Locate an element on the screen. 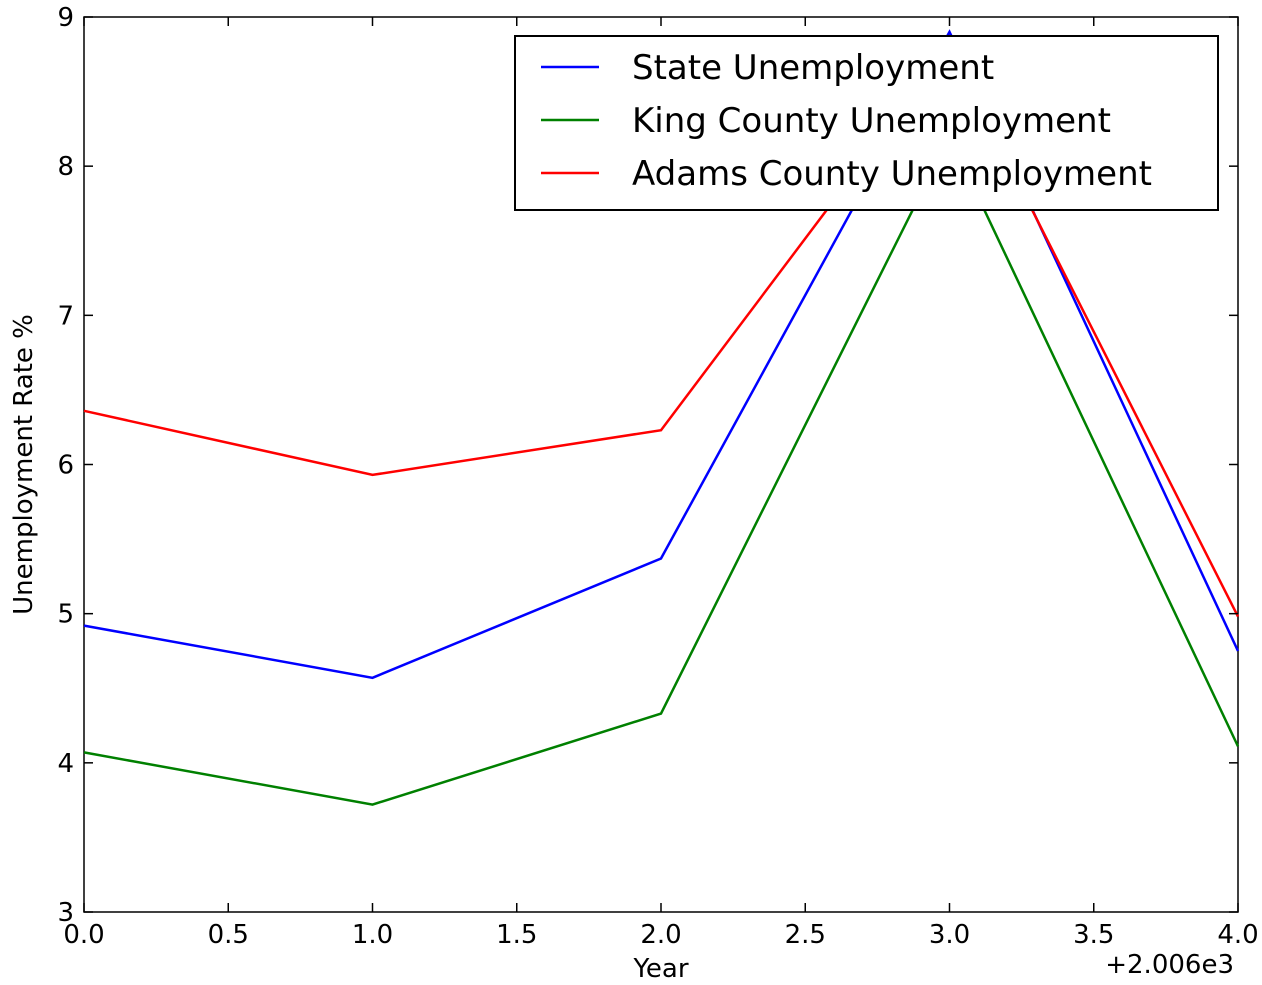  y-tick-label: 3 is located at coordinates (65, 913).